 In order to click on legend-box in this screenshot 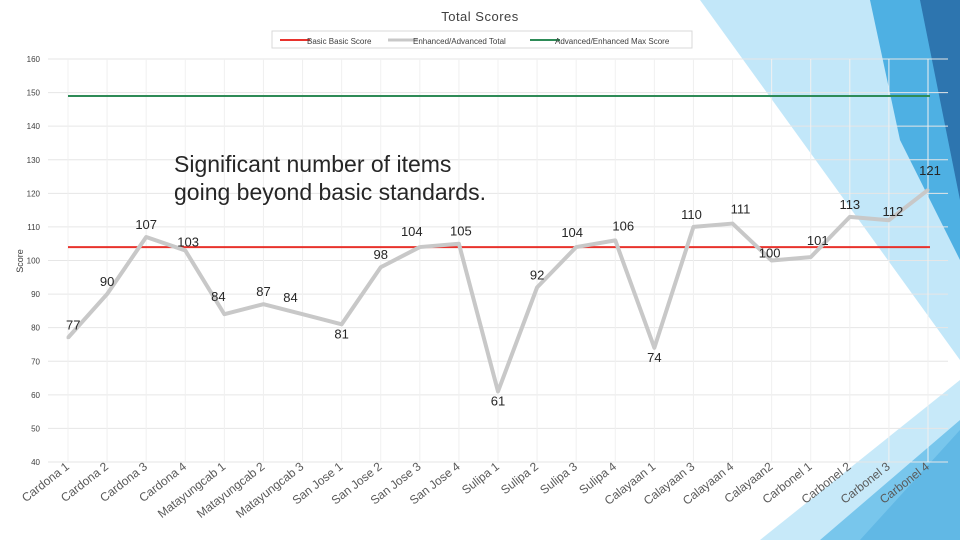, I will do `click(482, 39)`.